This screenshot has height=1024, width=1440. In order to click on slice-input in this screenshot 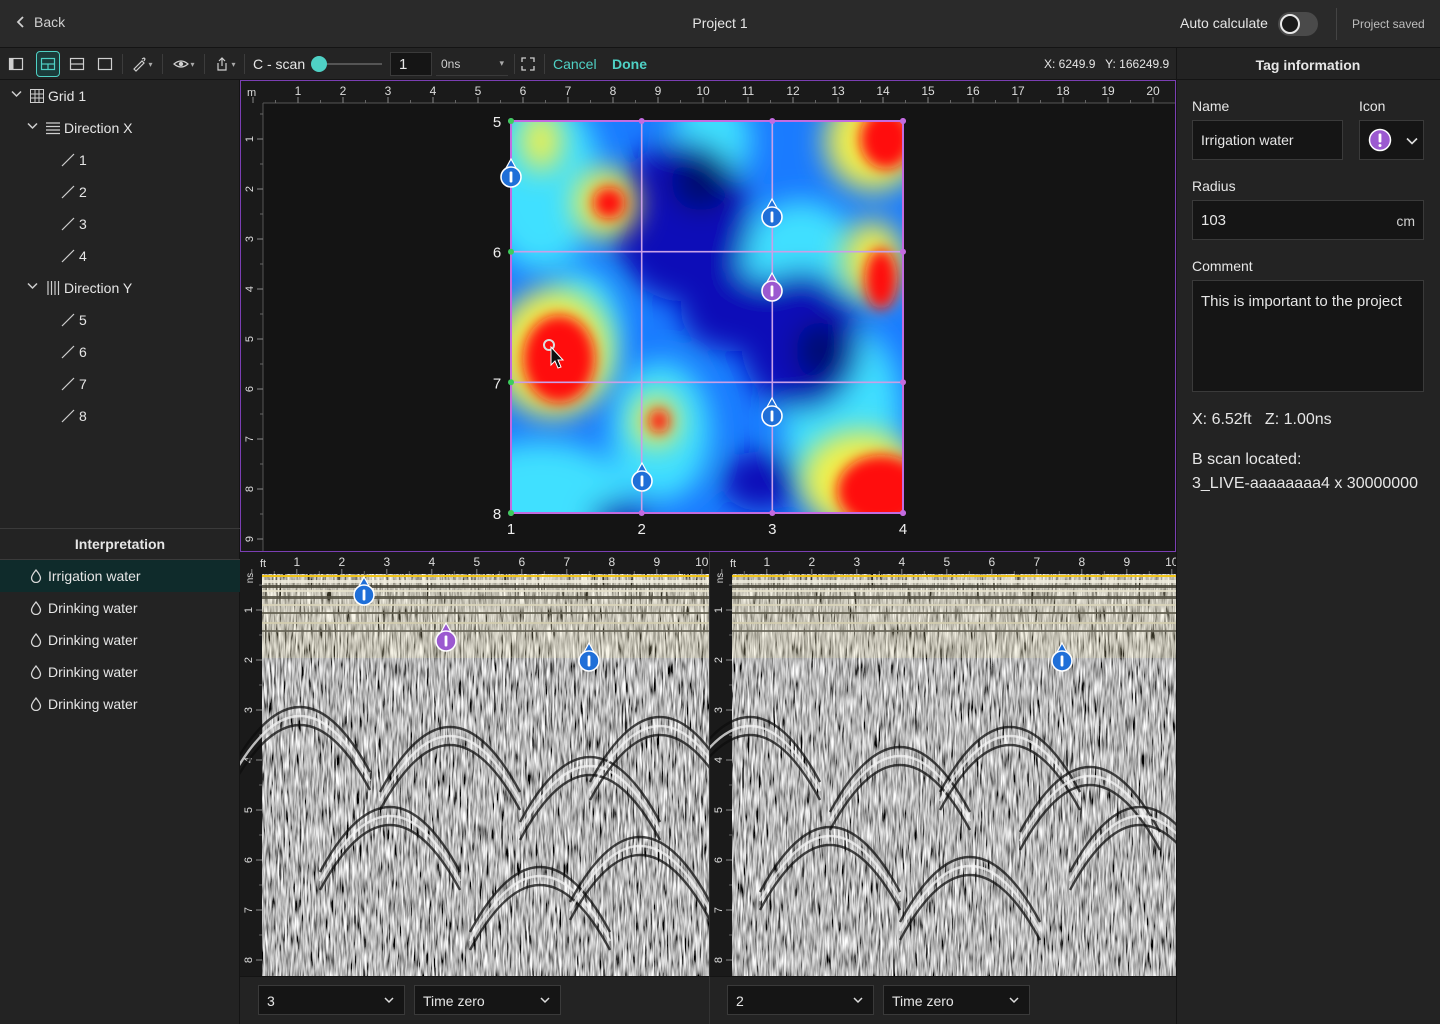, I will do `click(411, 64)`.